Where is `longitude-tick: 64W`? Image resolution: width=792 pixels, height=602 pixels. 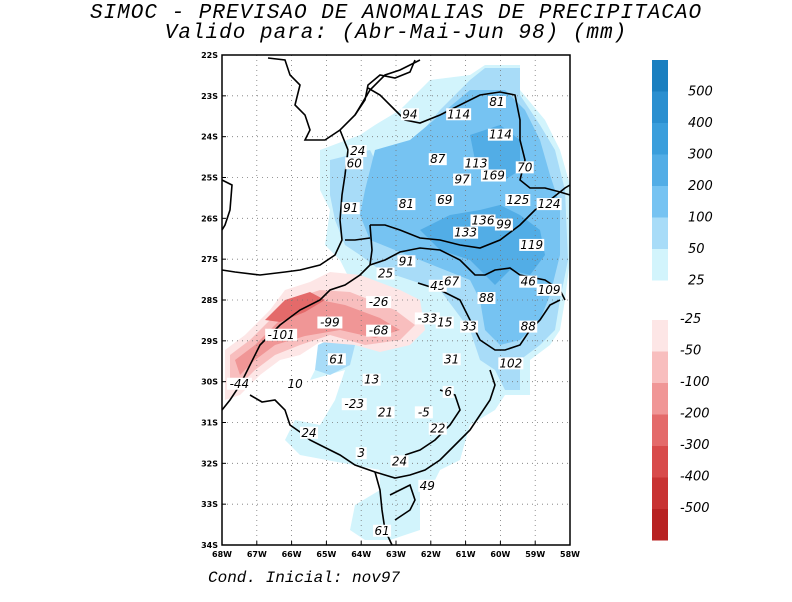
longitude-tick: 64W is located at coordinates (361, 554).